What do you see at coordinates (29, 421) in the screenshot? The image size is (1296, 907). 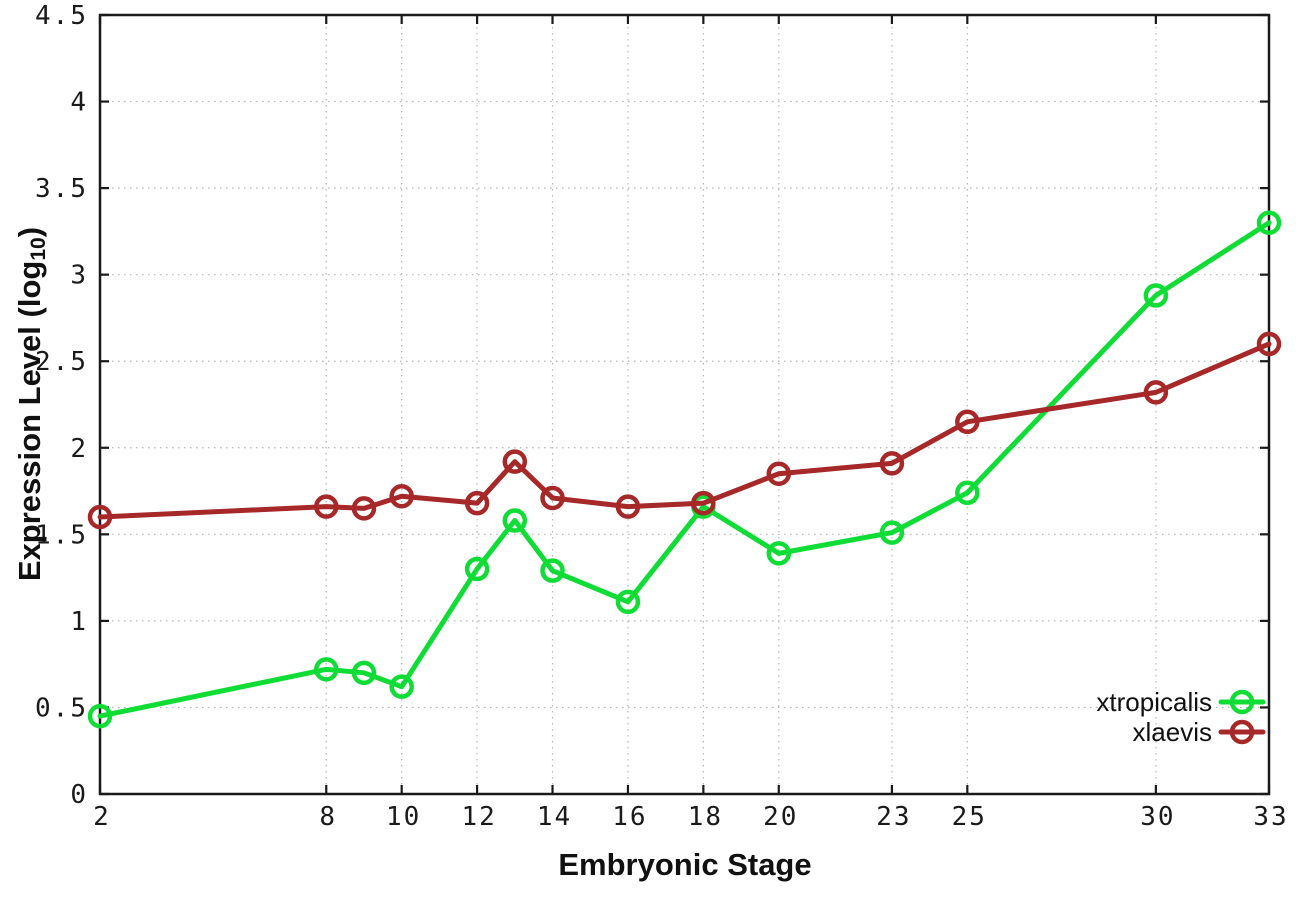 I see `y-axis-label-main: Expression Level (log` at bounding box center [29, 421].